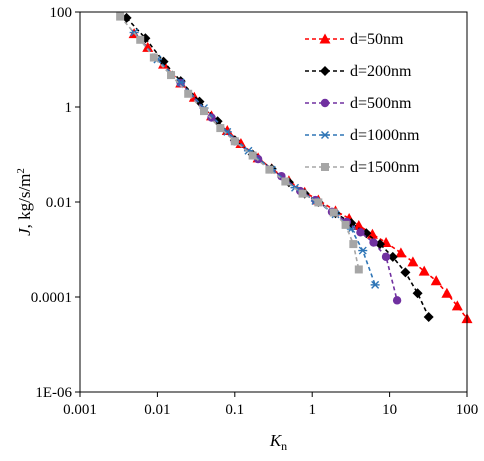  I want to click on legend-label: d=500nm, so click(381, 103).